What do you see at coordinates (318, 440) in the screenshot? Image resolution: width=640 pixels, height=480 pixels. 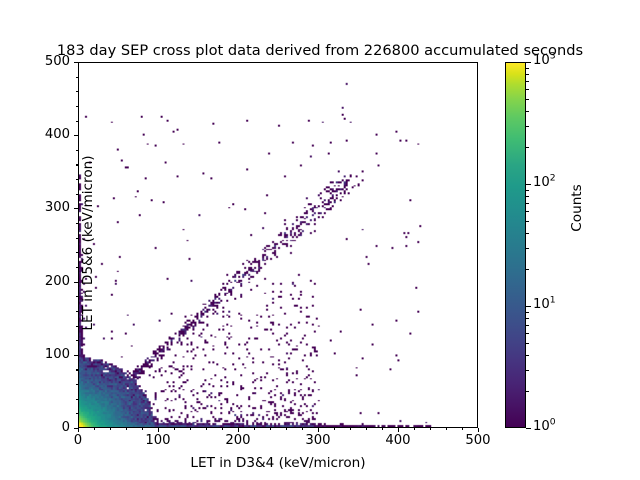 I see `x-ticklabel-300: 300` at bounding box center [318, 440].